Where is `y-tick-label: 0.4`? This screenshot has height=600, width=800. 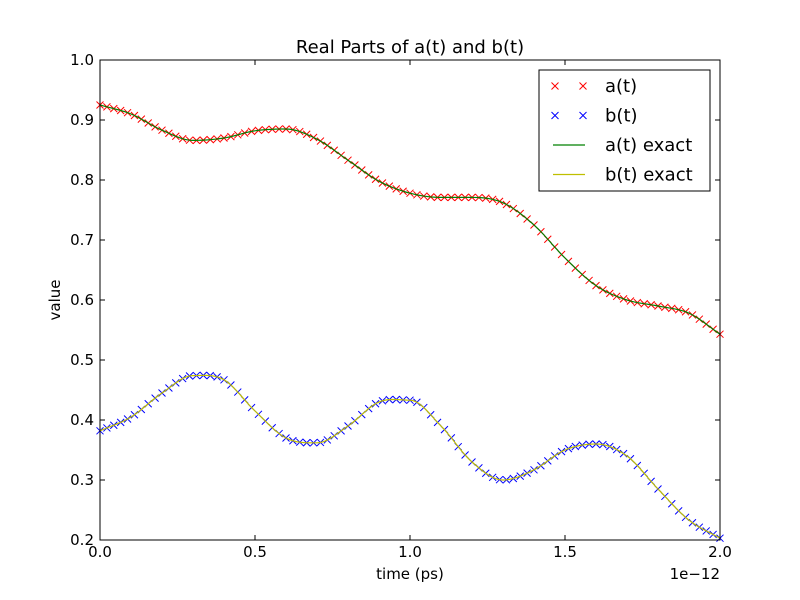
y-tick-label: 0.4 is located at coordinates (82, 420).